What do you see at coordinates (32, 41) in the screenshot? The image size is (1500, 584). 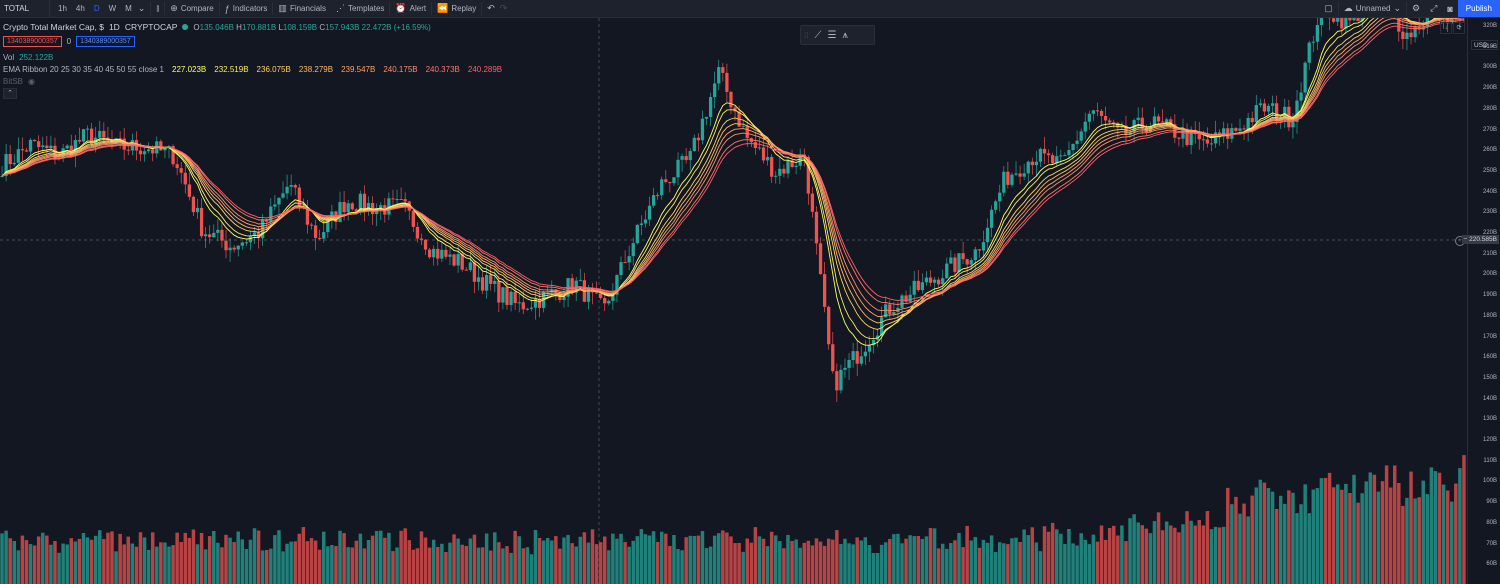 I see `sell-button: 1340389000357` at bounding box center [32, 41].